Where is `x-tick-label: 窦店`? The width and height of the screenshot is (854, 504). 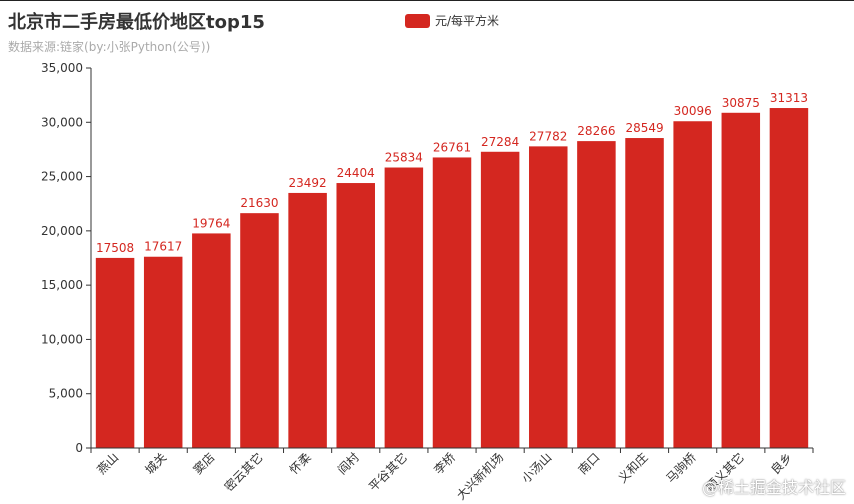 x-tick-label: 窦店 is located at coordinates (204, 463).